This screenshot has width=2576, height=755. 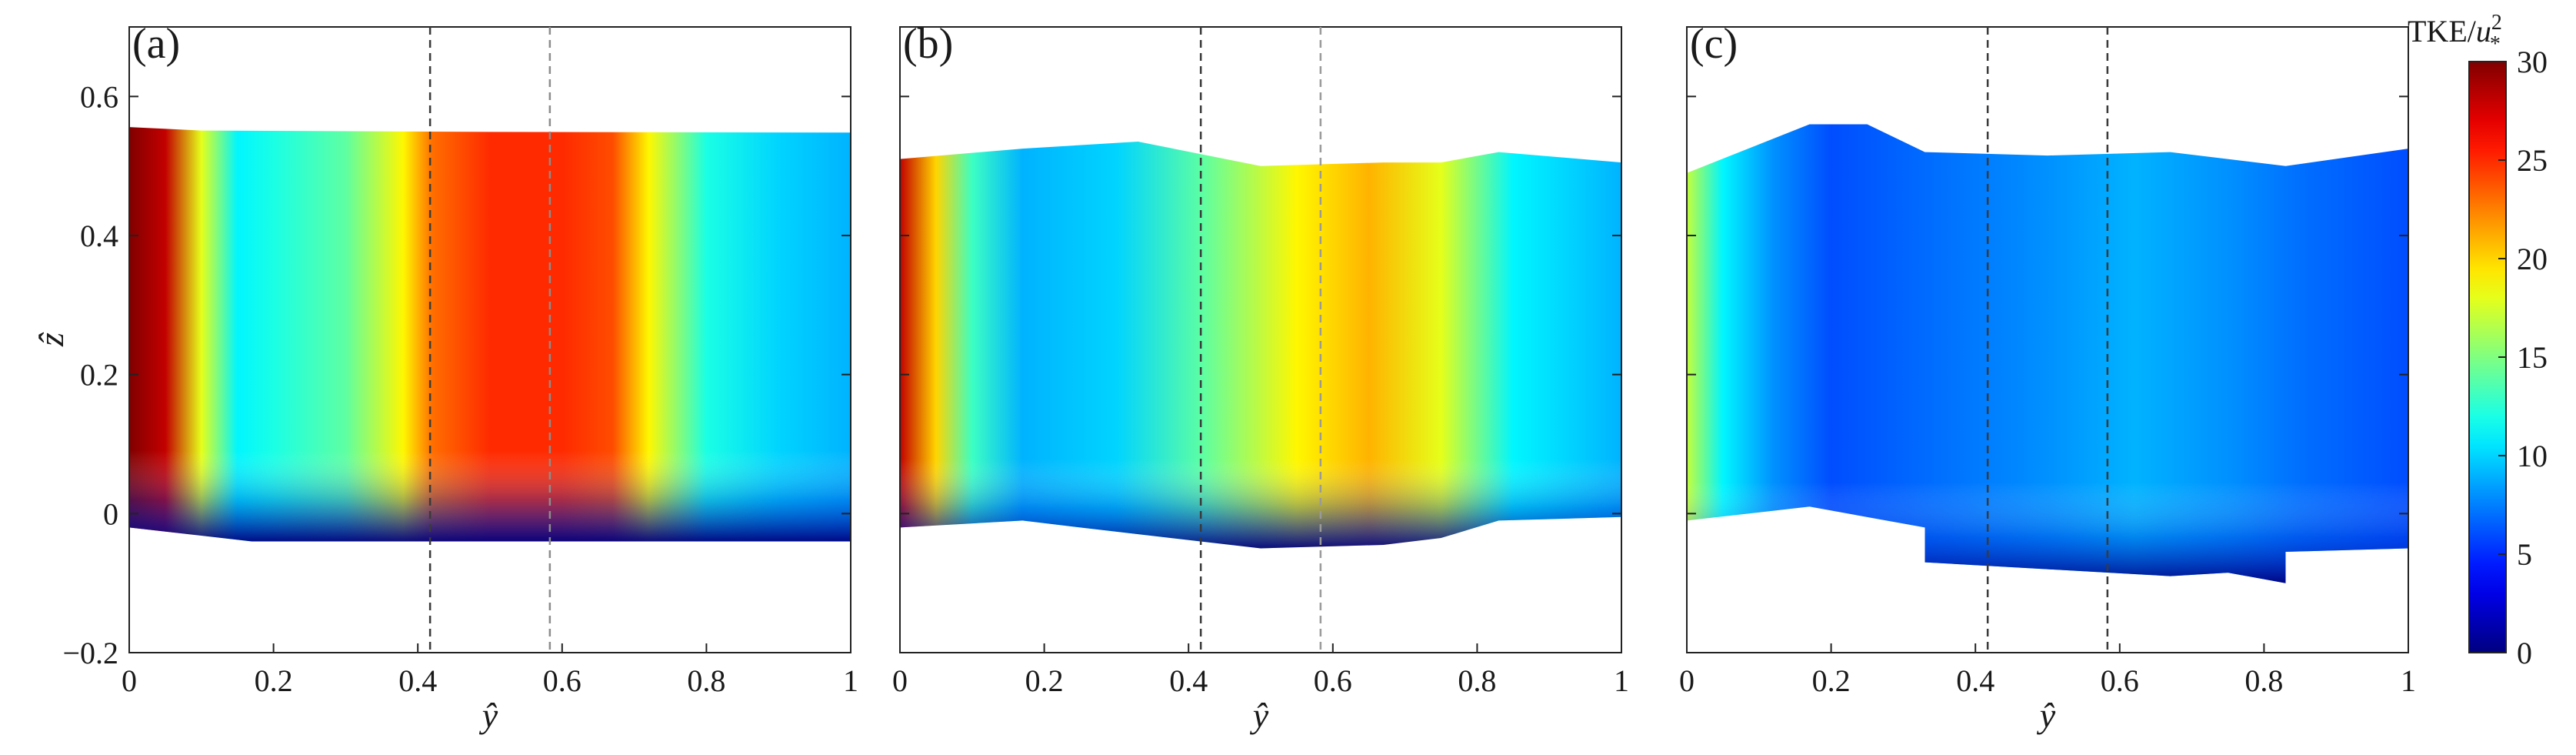 I want to click on colorbar-tick-label: 5, so click(x=2524, y=554).